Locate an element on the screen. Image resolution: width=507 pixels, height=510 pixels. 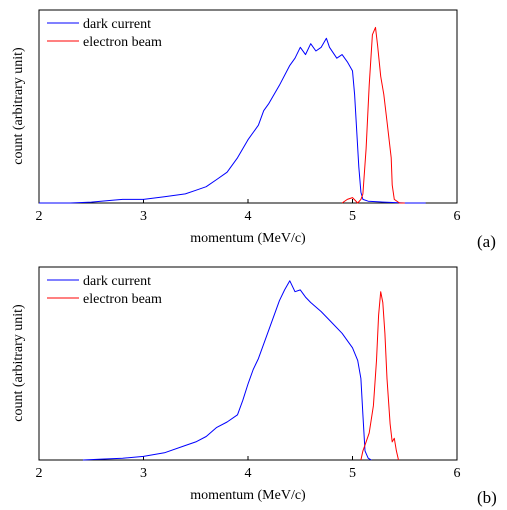
panel-label: (b) is located at coordinates (487, 497).